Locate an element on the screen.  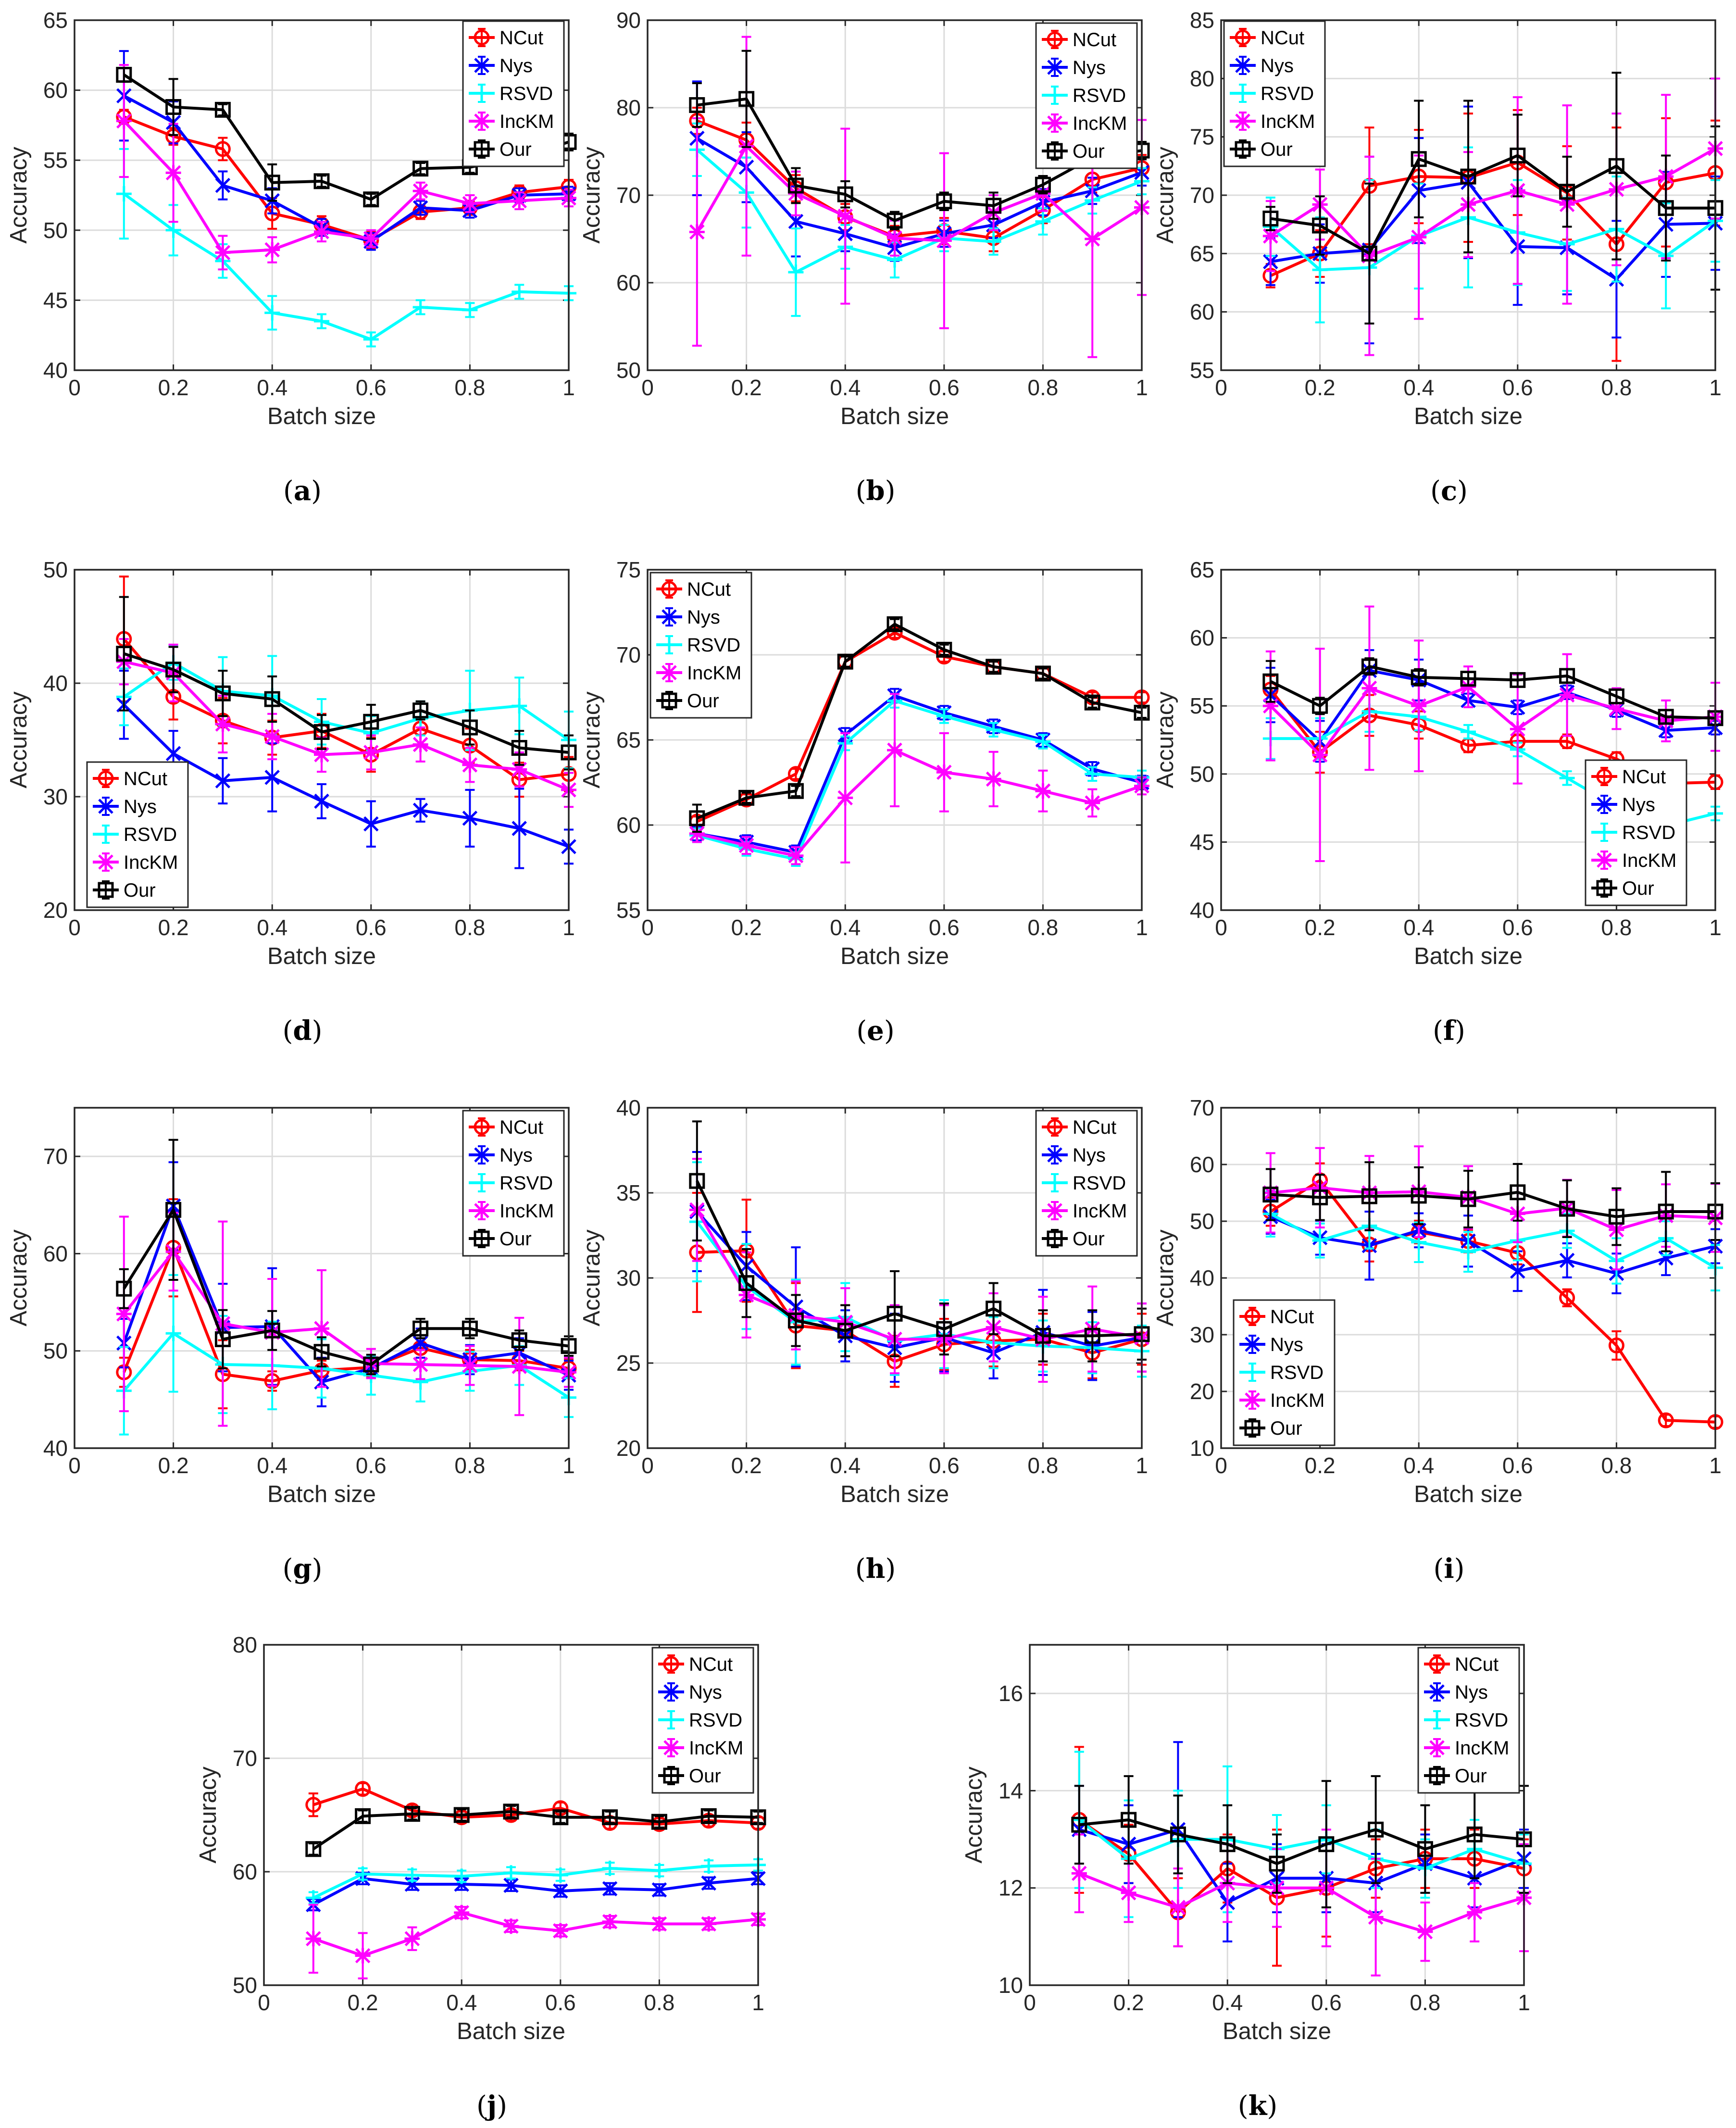
panel-e-ytick-label-4: 75 is located at coordinates (628, 569).